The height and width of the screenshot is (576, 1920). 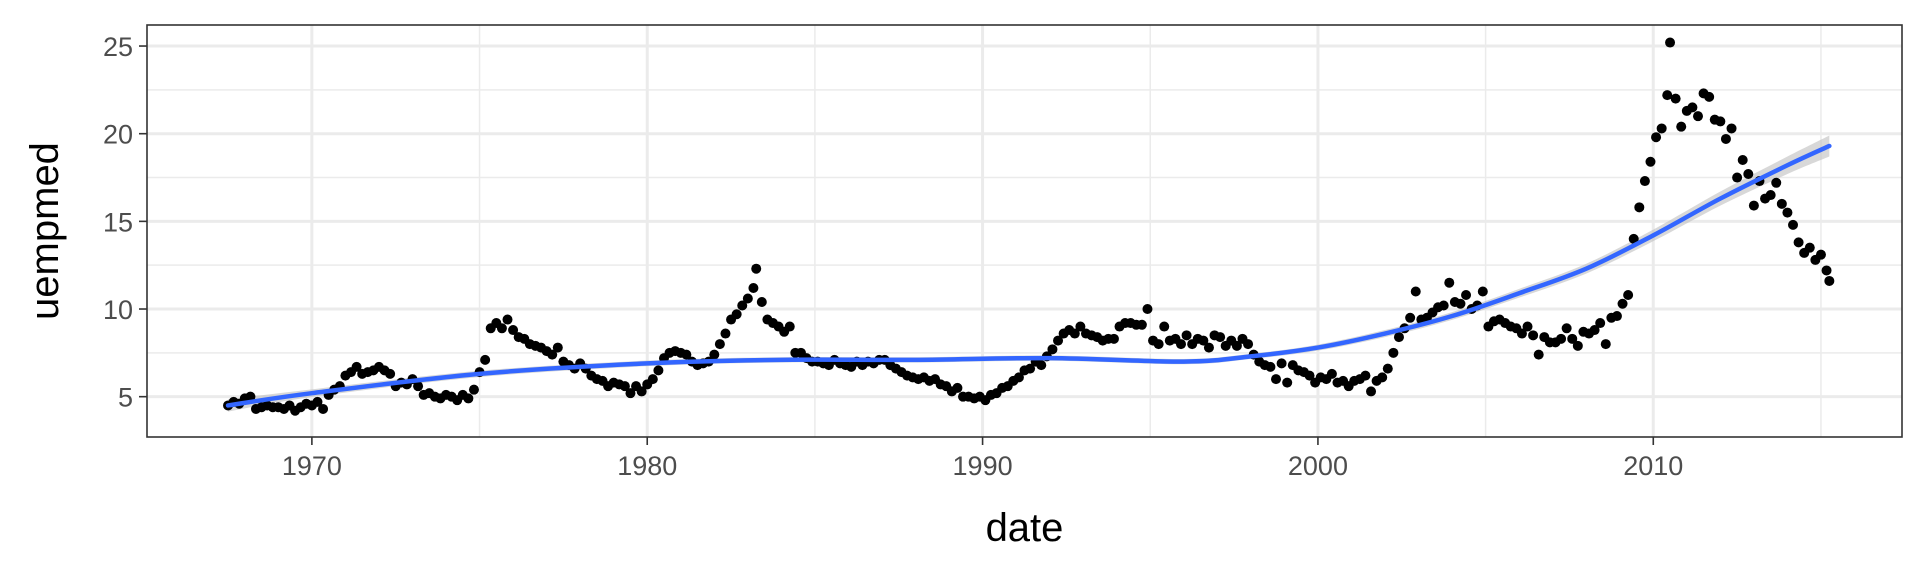 I want to click on x-tick-label: 1980, so click(x=647, y=466).